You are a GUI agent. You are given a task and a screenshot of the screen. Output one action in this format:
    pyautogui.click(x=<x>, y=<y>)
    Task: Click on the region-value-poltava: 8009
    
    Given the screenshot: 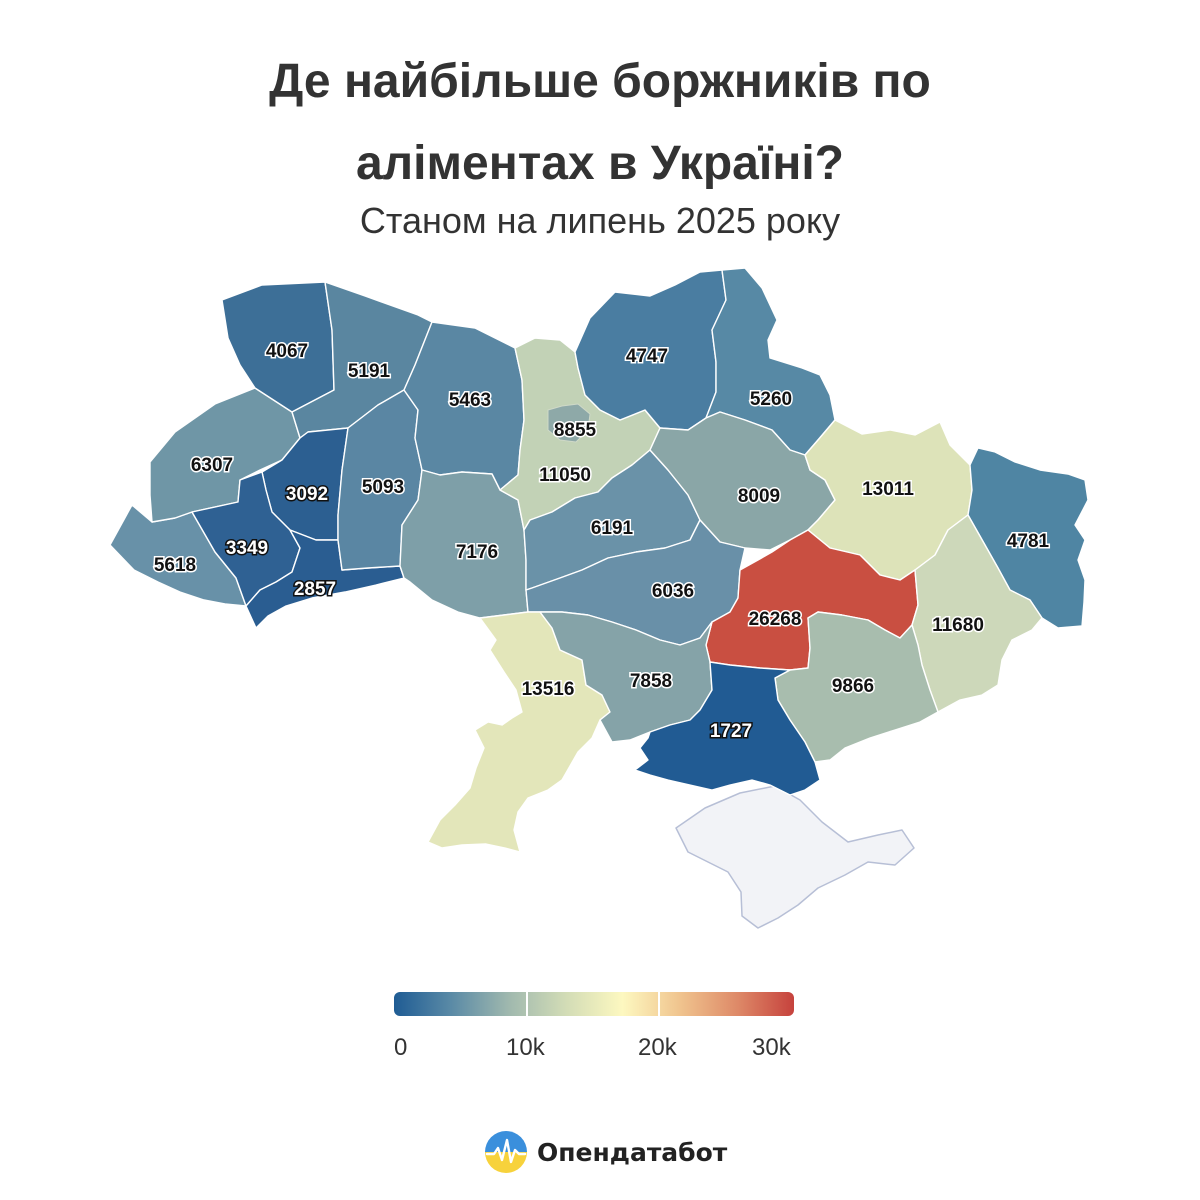 What is the action you would take?
    pyautogui.click(x=759, y=496)
    